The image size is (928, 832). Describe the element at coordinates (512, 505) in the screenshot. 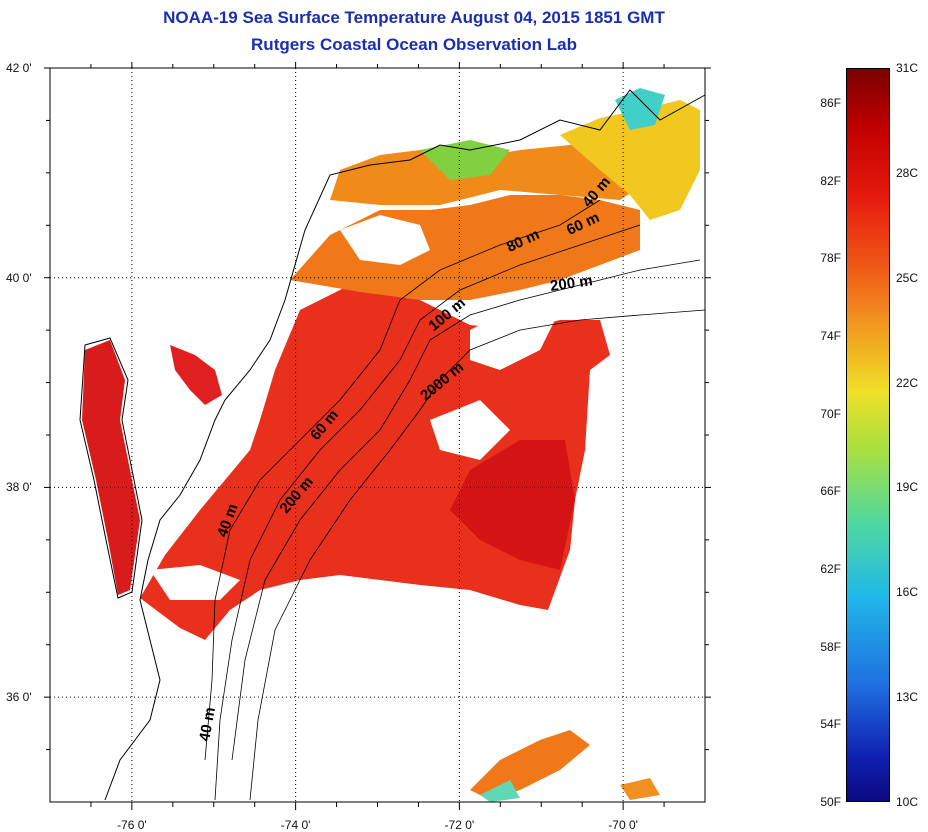

I see `sst-region-hot-core` at that location.